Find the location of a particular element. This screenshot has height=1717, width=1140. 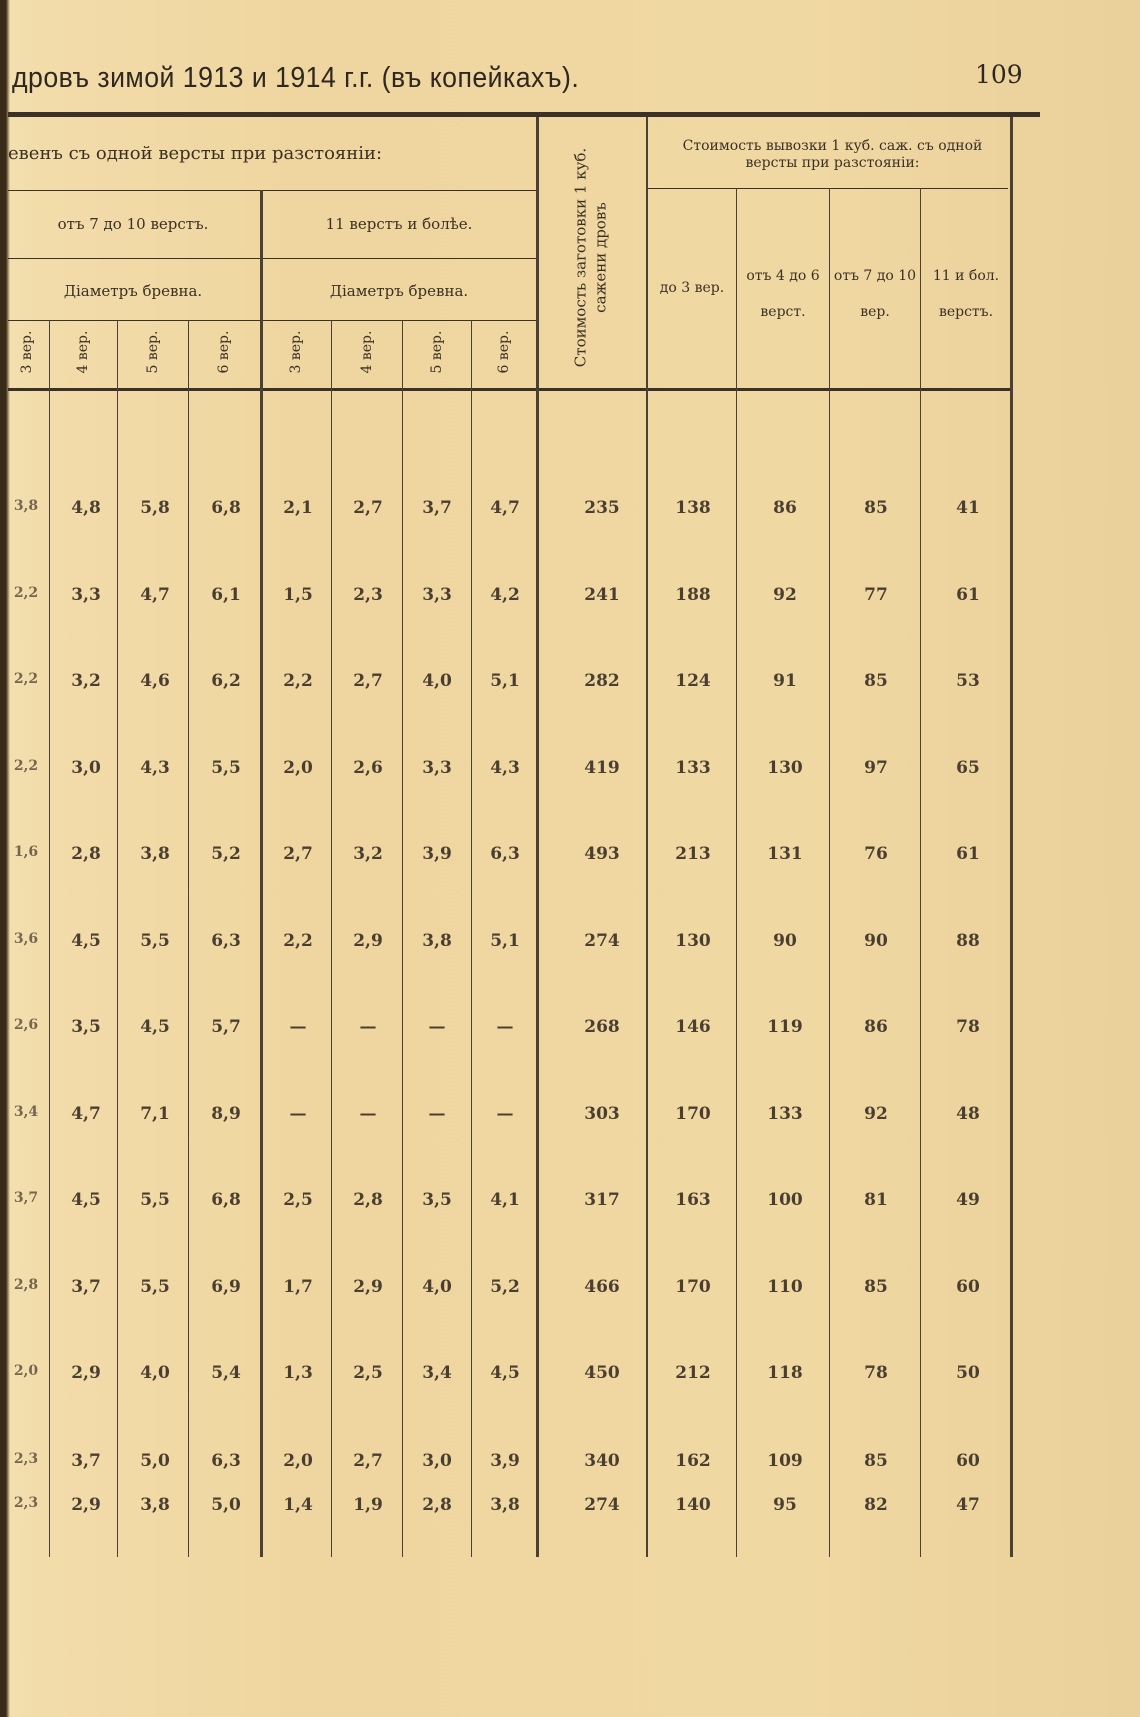

cost-cell: 124 is located at coordinates (693, 681).